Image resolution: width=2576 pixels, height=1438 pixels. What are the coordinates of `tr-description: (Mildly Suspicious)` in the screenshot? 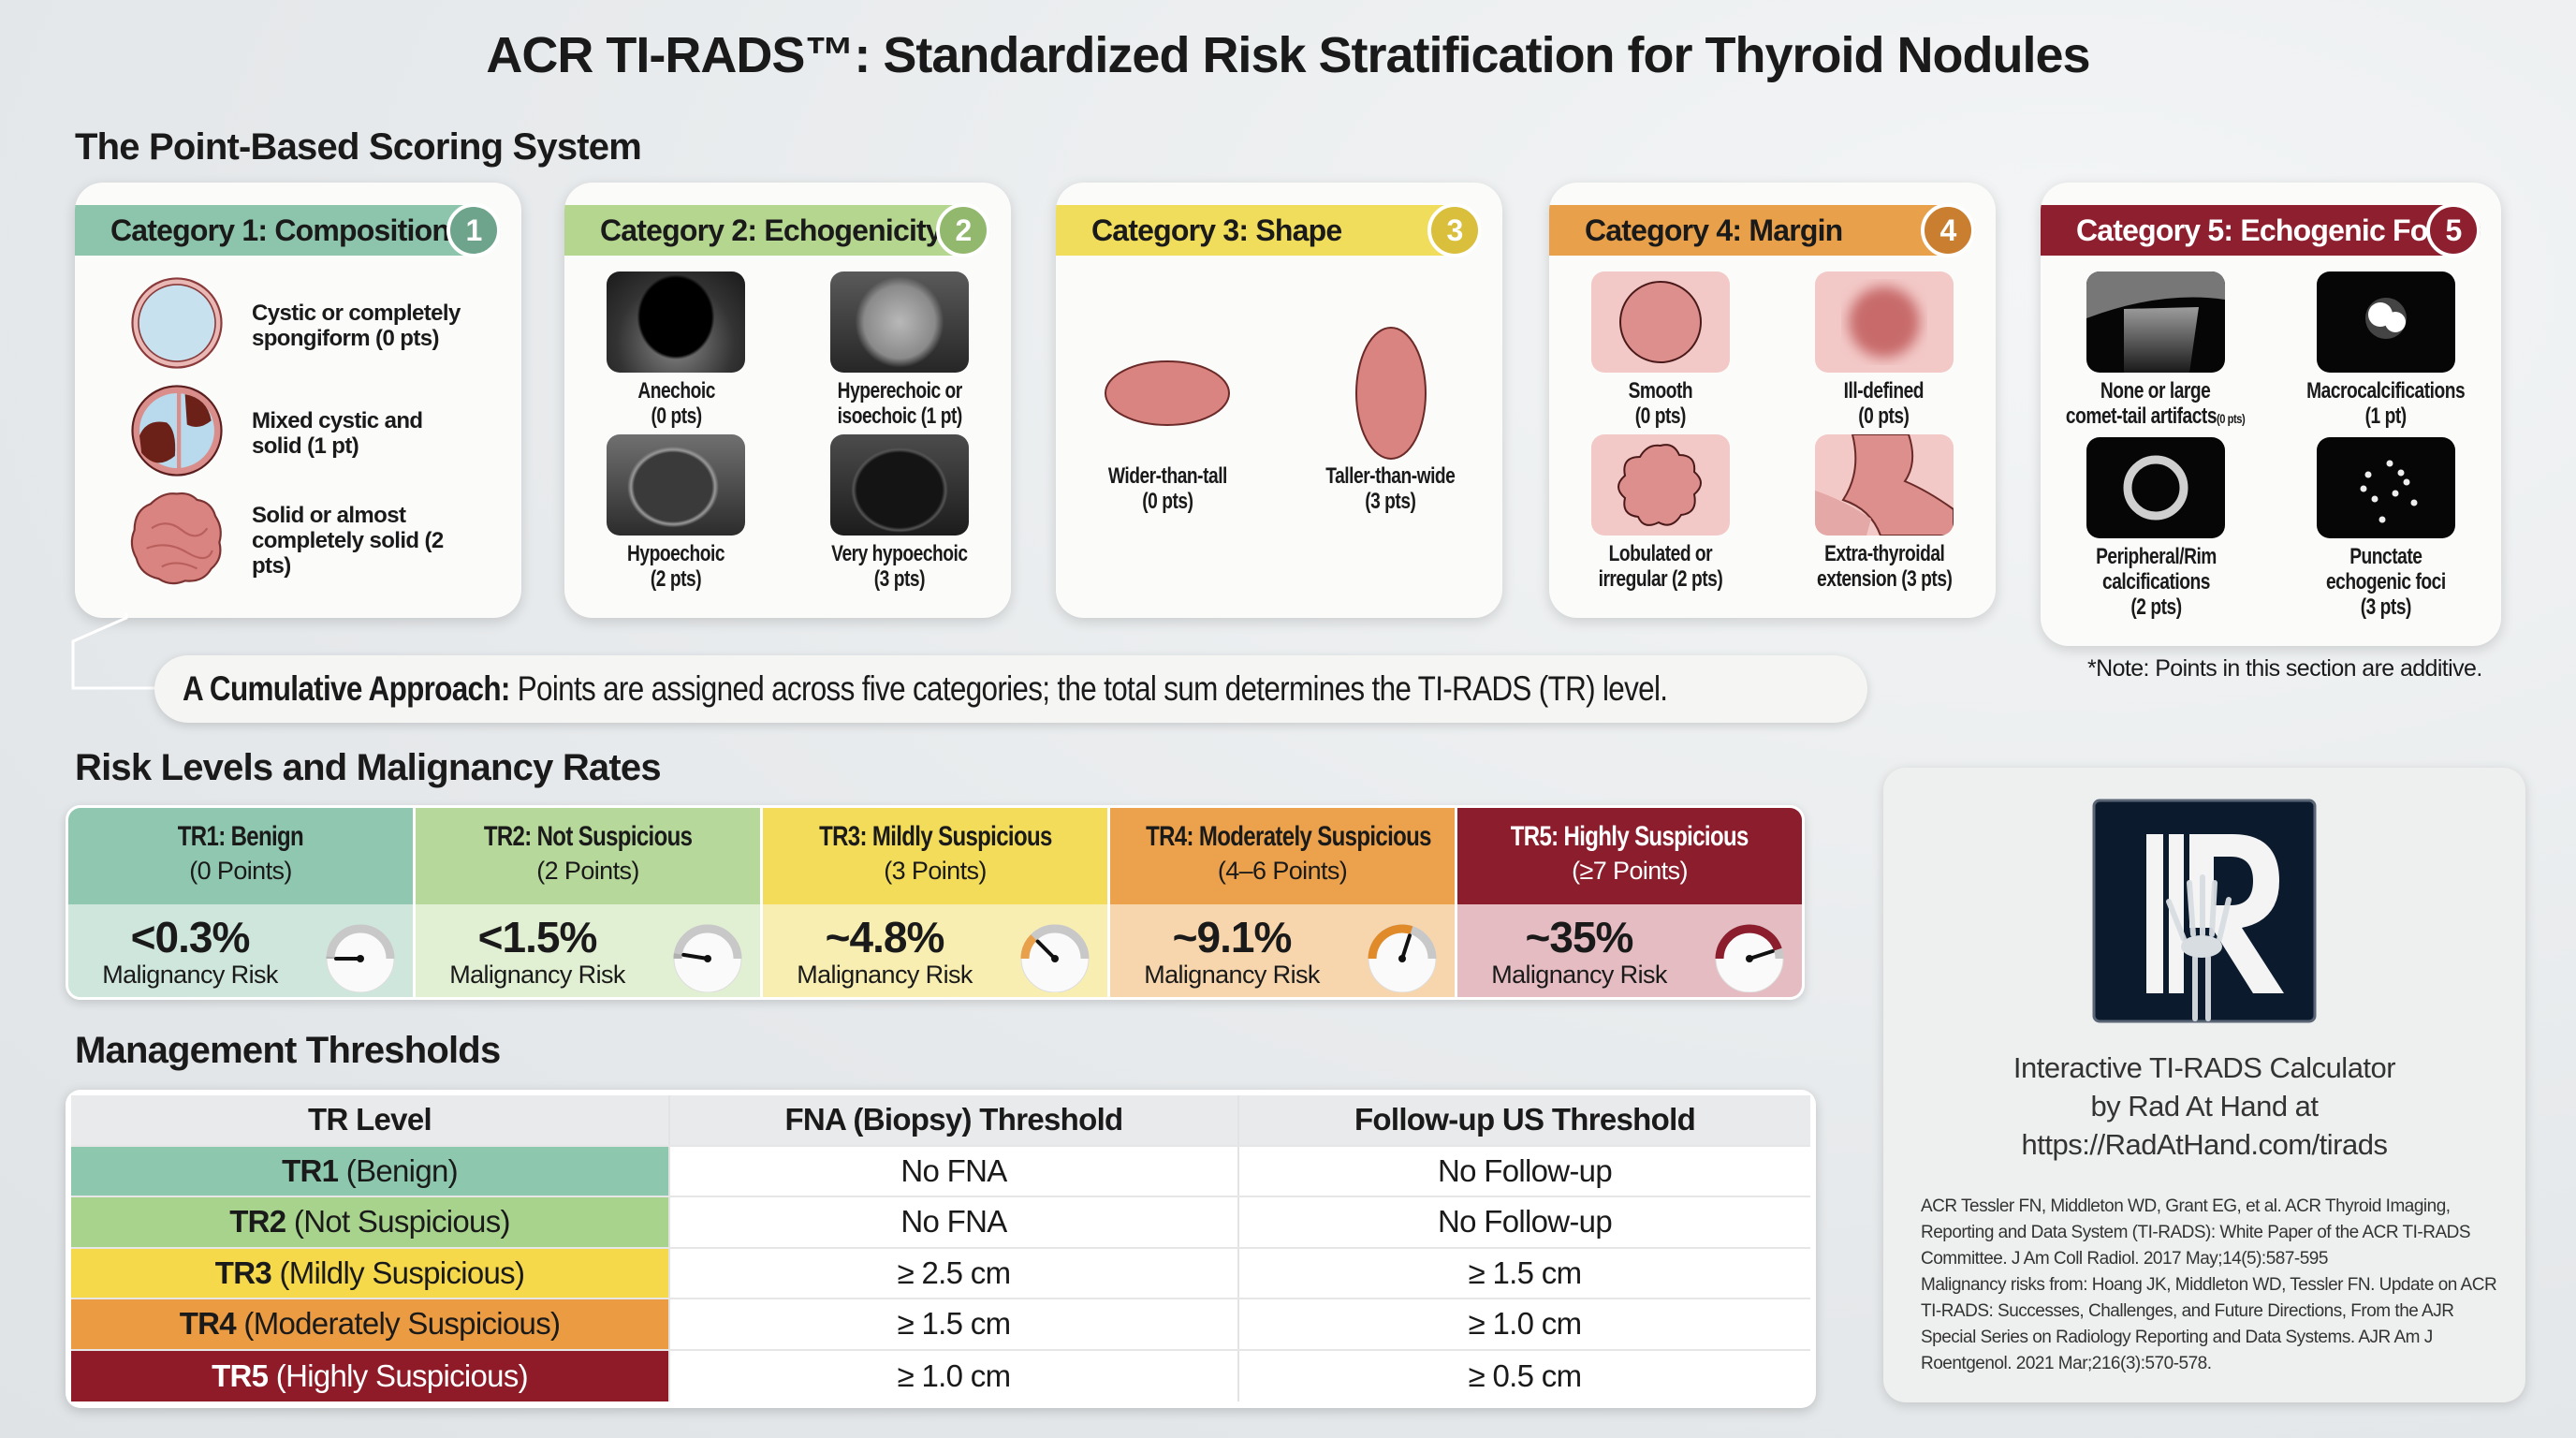 It's located at (398, 1272).